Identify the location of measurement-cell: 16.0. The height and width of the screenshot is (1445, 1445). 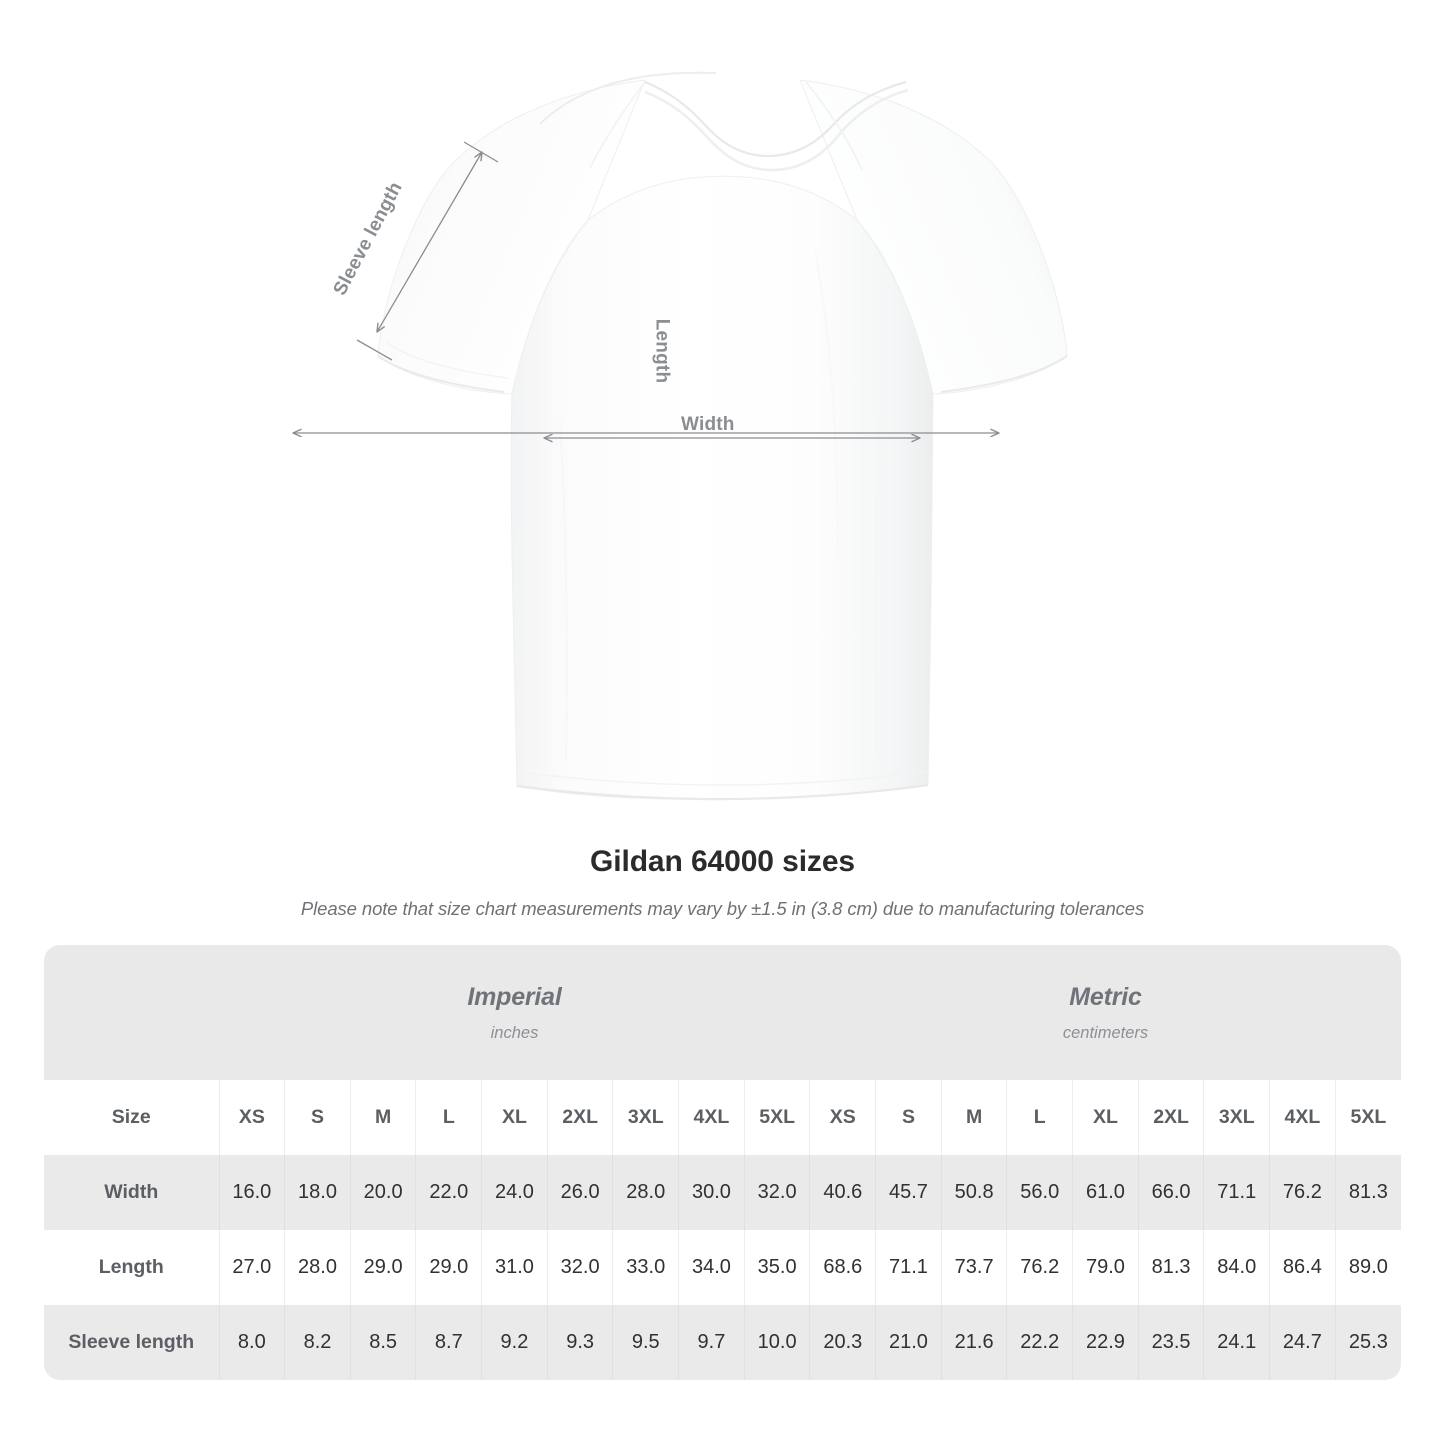
(251, 1192).